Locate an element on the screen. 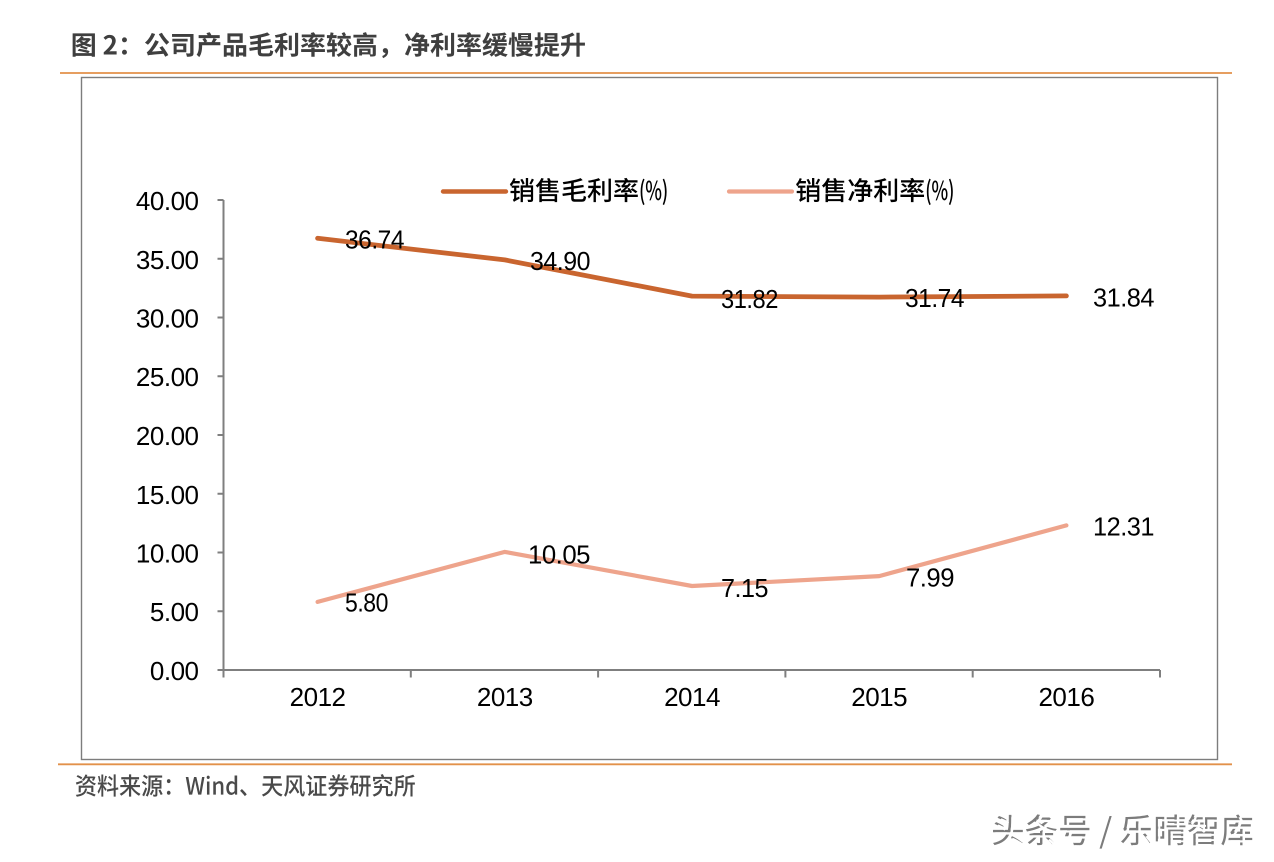  svg-text: 2012 is located at coordinates (318, 697).